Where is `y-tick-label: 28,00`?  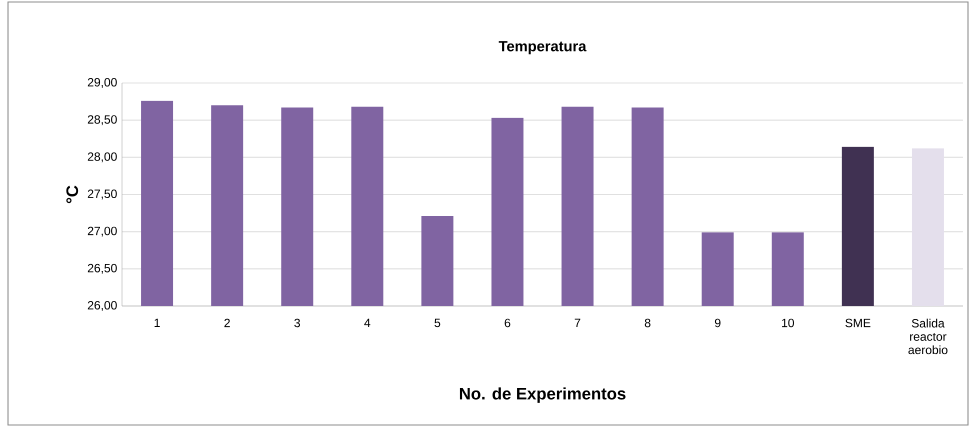 y-tick-label: 28,00 is located at coordinates (102, 157).